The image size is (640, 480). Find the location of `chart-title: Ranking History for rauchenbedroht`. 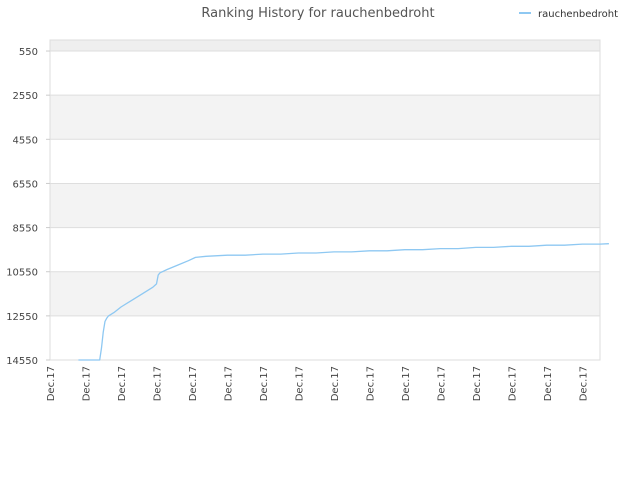

chart-title: Ranking History for rauchenbedroht is located at coordinates (317, 13).